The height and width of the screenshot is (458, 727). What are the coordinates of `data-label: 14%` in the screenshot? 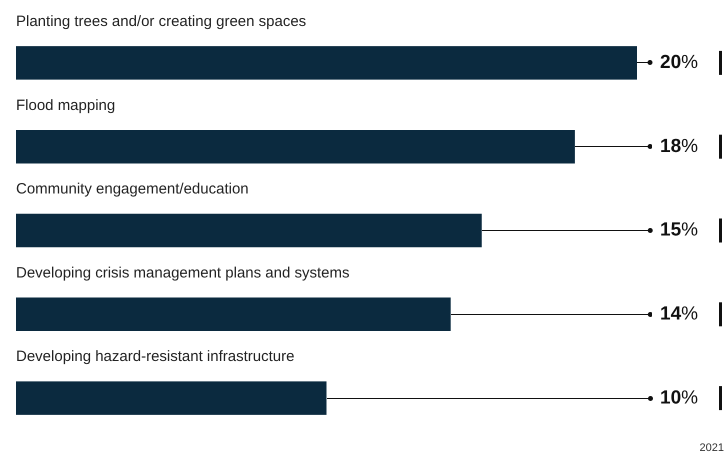 It's located at (679, 314).